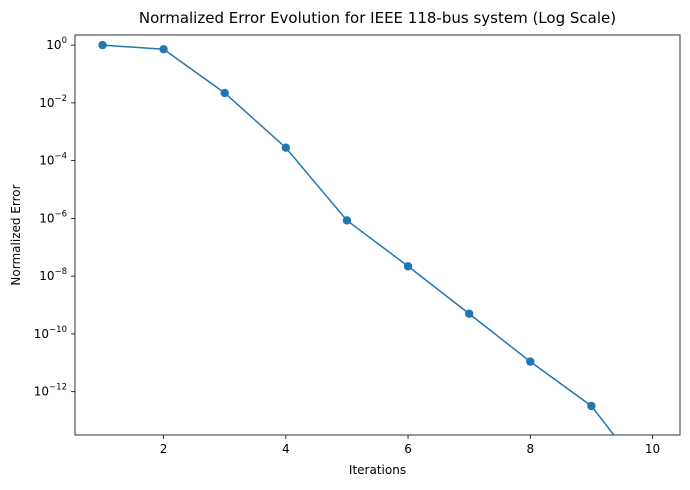  I want to click on y-axis: 10⁰ 10⁻² 10⁻⁴ 10⁻⁶ 10⁻⁸ 10⁻¹⁰ 10⁻¹², so click(54, 217).